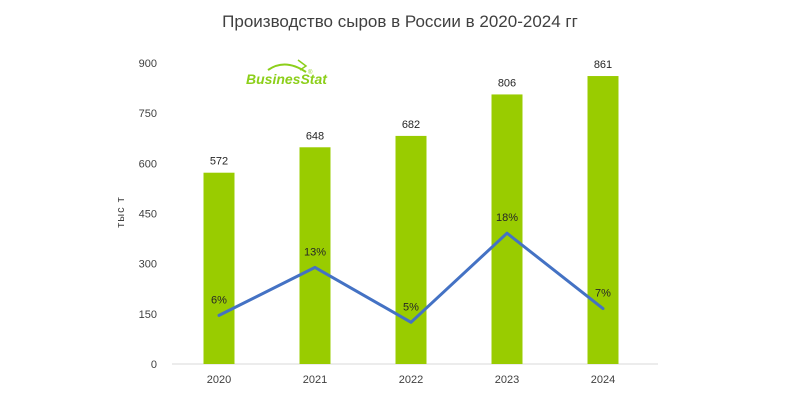 This screenshot has height=400, width=800. Describe the element at coordinates (315, 380) in the screenshot. I see `x-tick-label: 2021` at that location.